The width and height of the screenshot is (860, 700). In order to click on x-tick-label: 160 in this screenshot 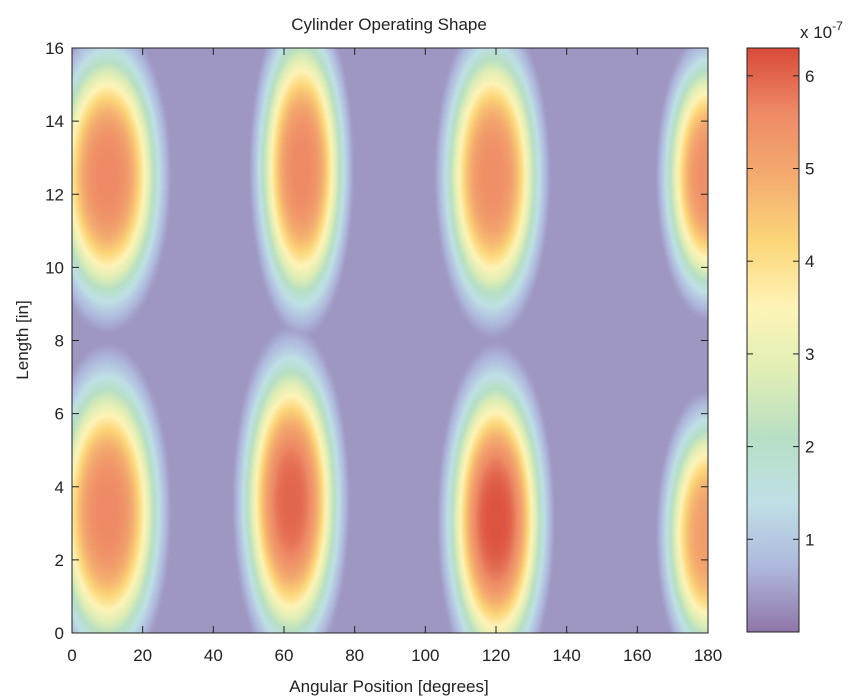, I will do `click(637, 655)`.